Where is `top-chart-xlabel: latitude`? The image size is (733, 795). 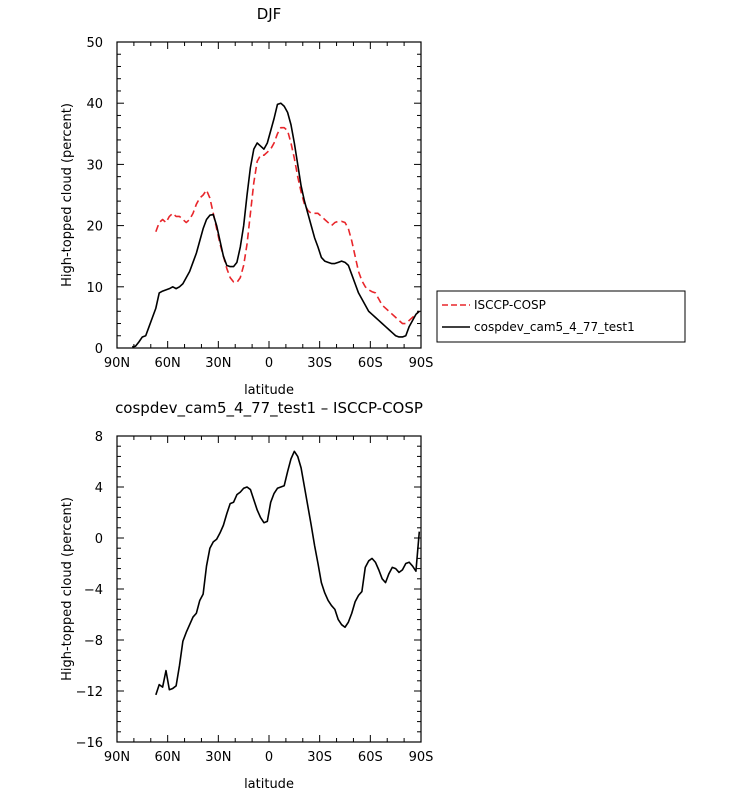 top-chart-xlabel: latitude is located at coordinates (269, 390).